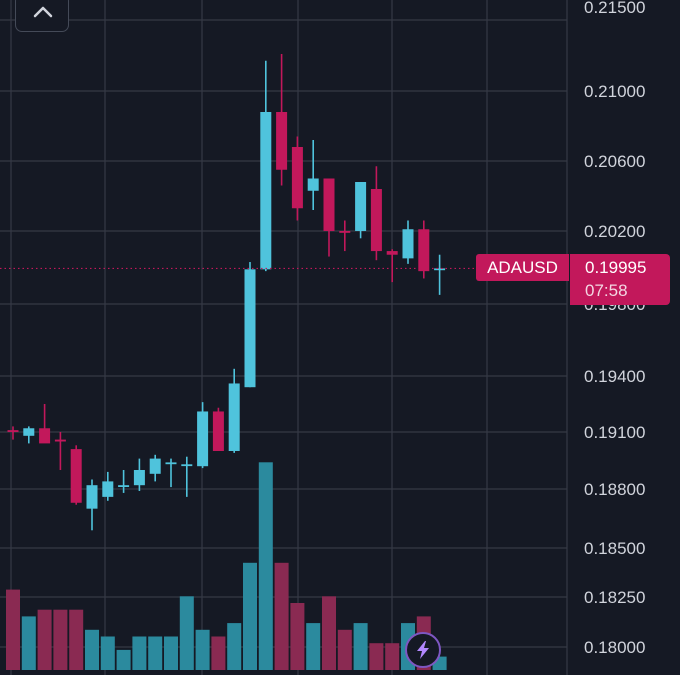 The image size is (680, 675). I want to click on quick-trade-button, so click(423, 650).